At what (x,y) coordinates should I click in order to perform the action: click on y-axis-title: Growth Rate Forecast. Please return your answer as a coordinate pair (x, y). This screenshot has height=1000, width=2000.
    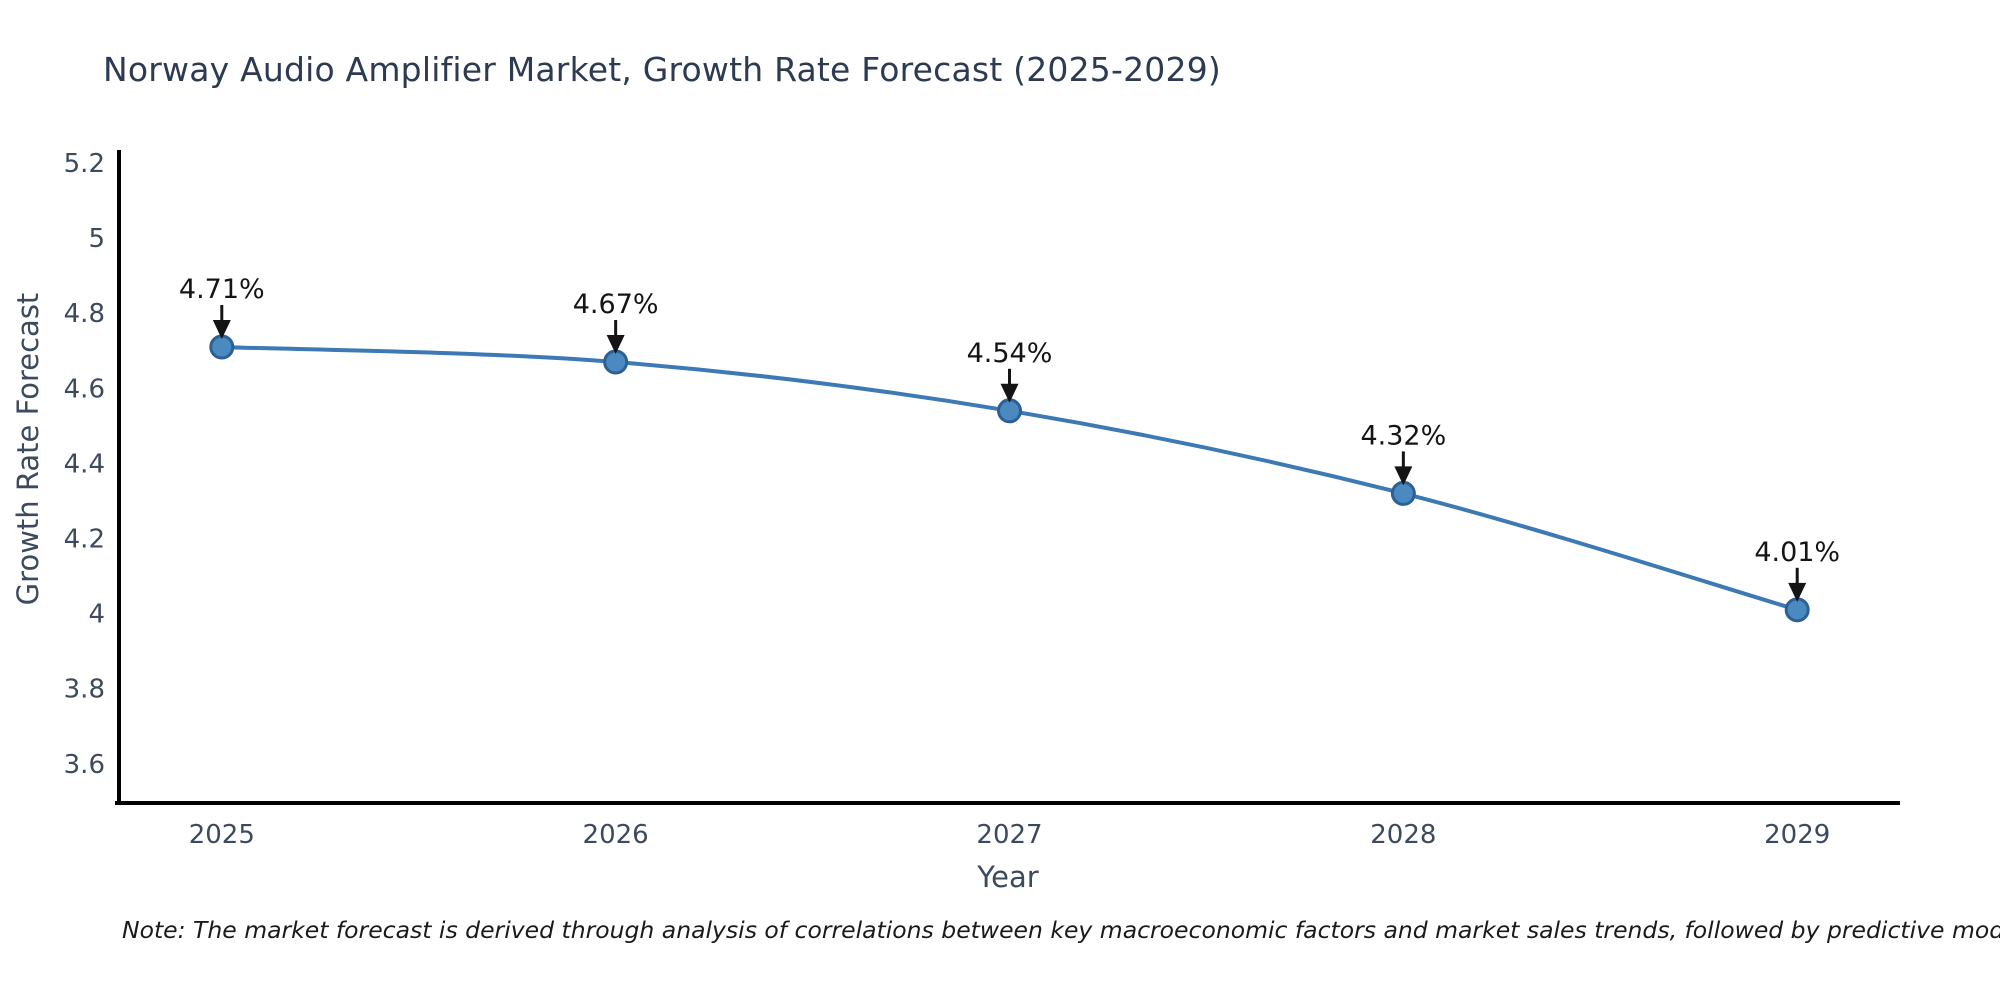
    Looking at the image, I should click on (28, 449).